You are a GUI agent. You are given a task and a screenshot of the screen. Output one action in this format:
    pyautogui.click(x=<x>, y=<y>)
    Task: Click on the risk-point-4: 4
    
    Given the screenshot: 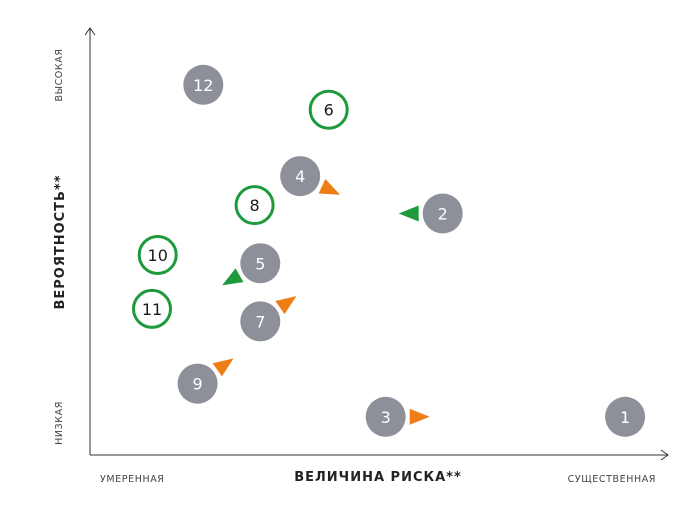 What is the action you would take?
    pyautogui.click(x=310, y=176)
    